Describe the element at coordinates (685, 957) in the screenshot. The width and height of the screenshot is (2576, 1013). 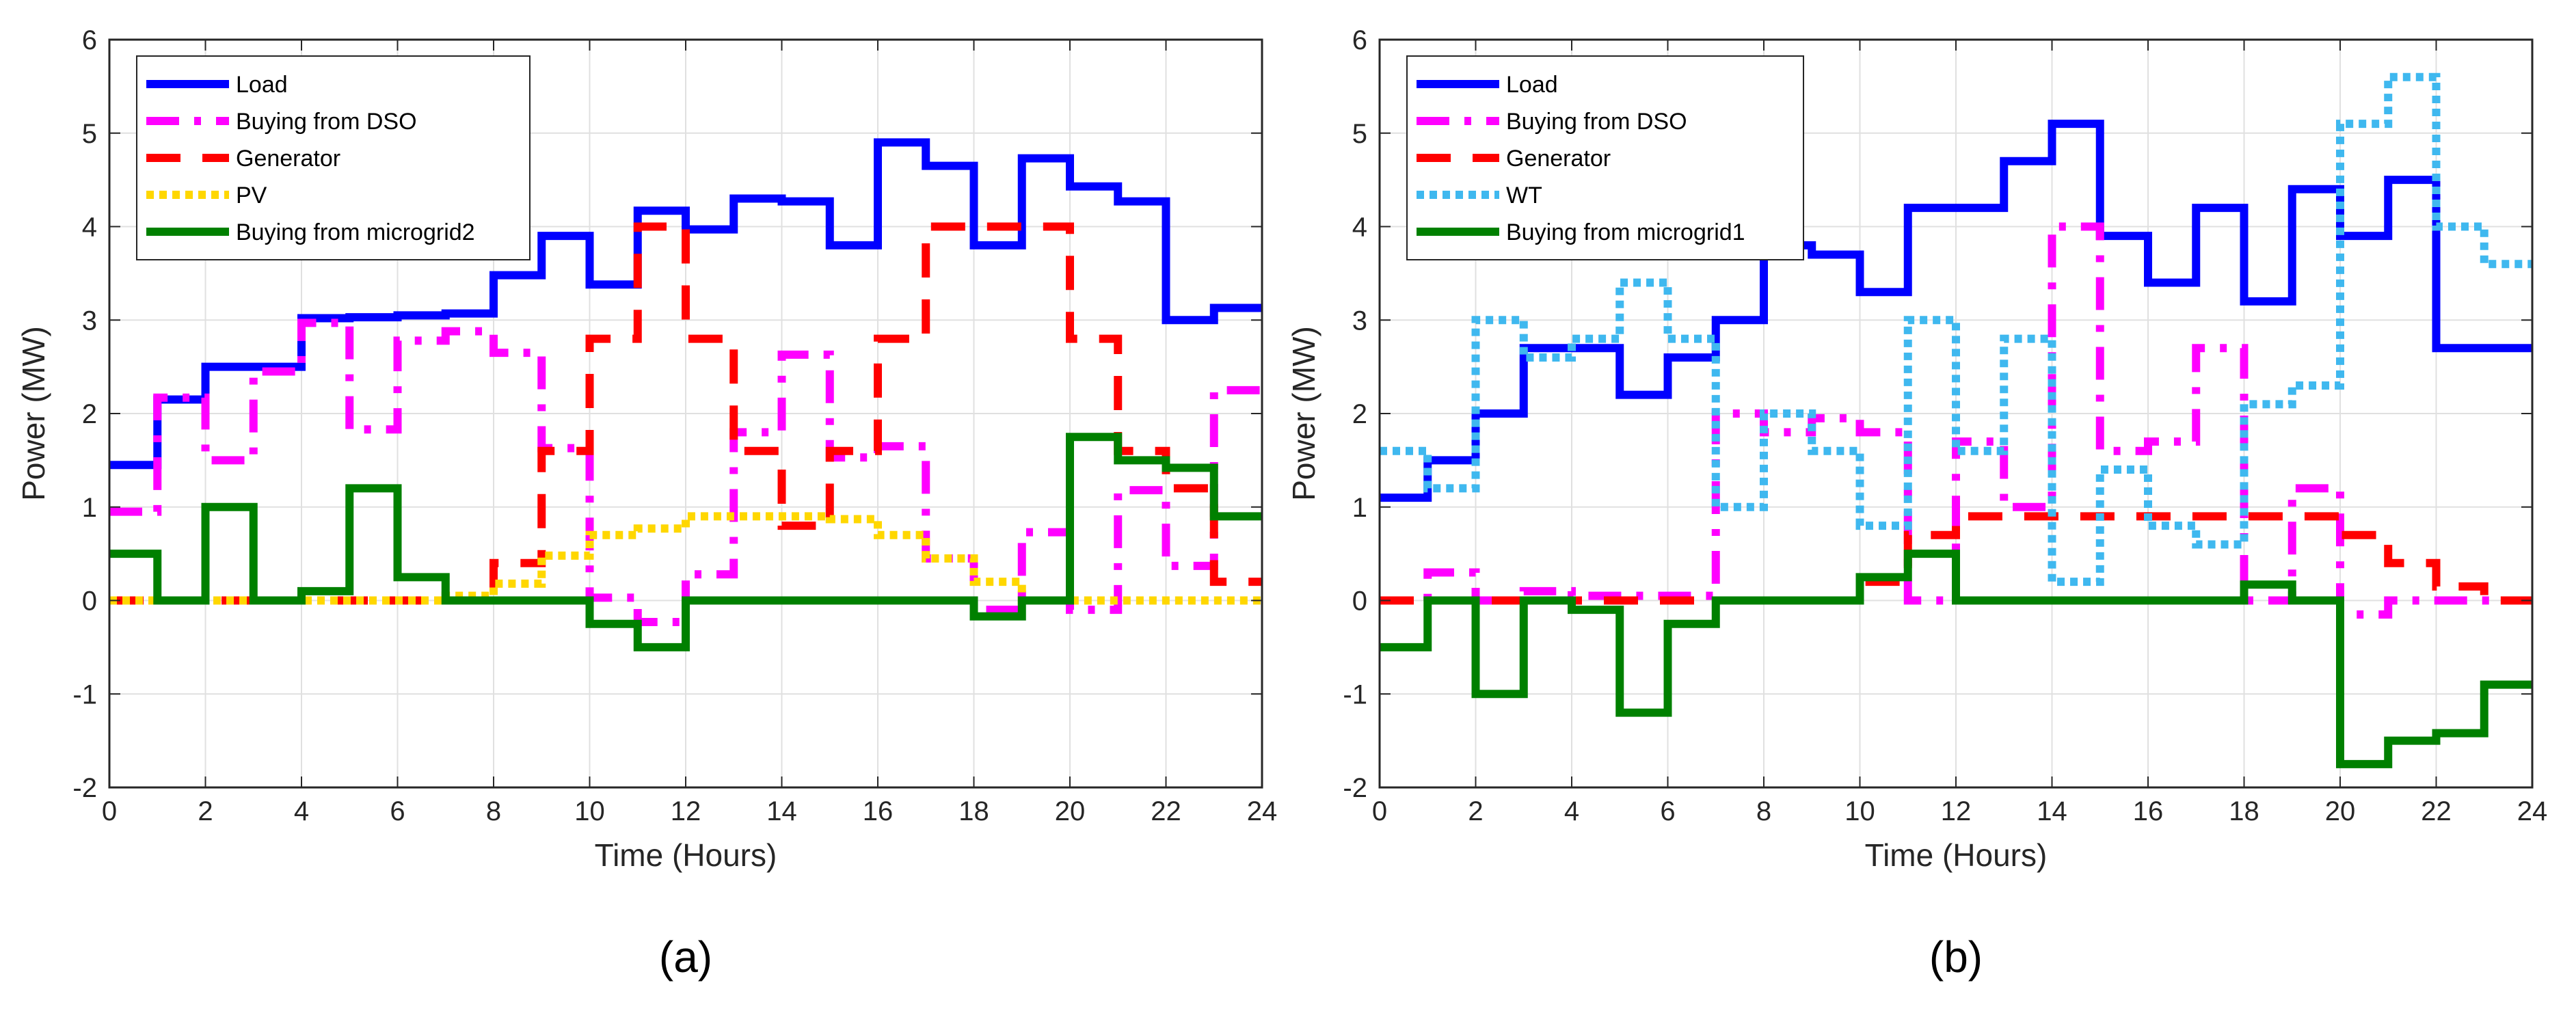
I see `panel-label: (a)` at that location.